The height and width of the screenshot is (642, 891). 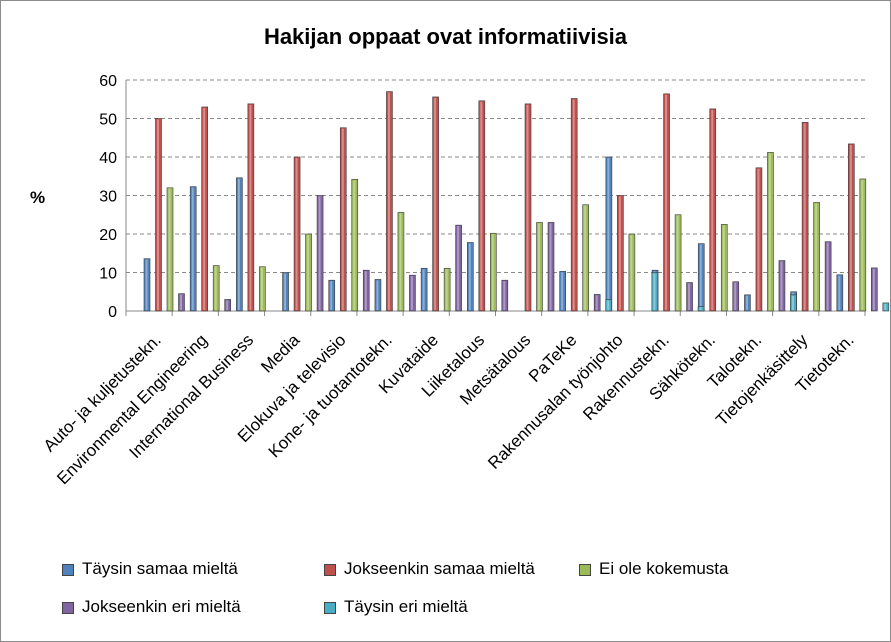 What do you see at coordinates (108, 235) in the screenshot?
I see `y-tick-label: 20` at bounding box center [108, 235].